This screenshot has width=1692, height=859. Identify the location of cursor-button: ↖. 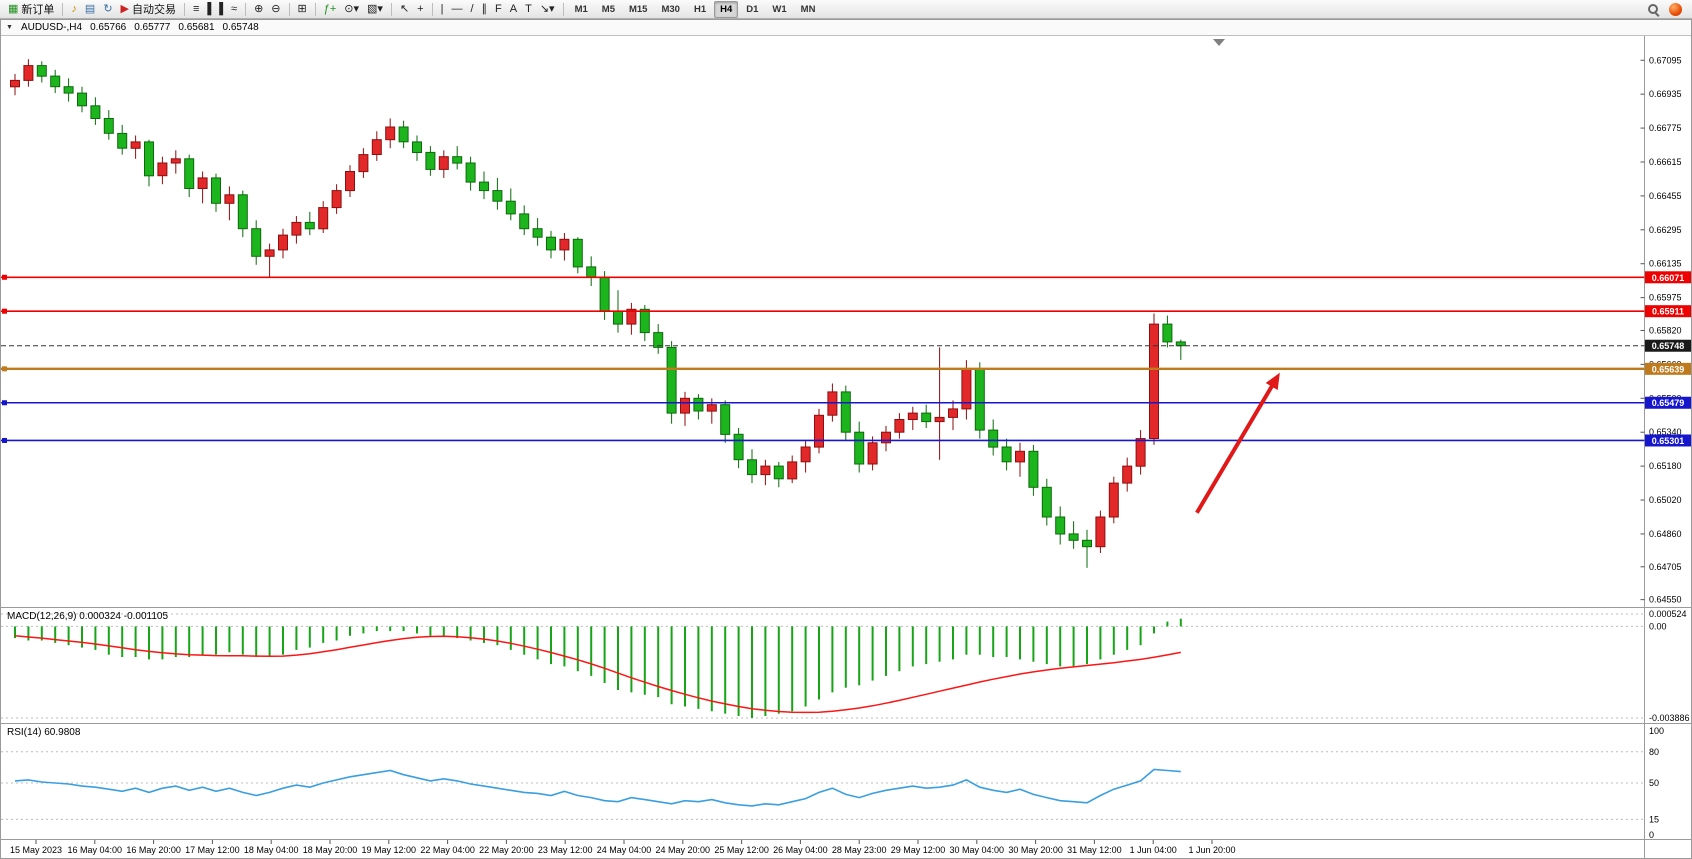
(404, 9).